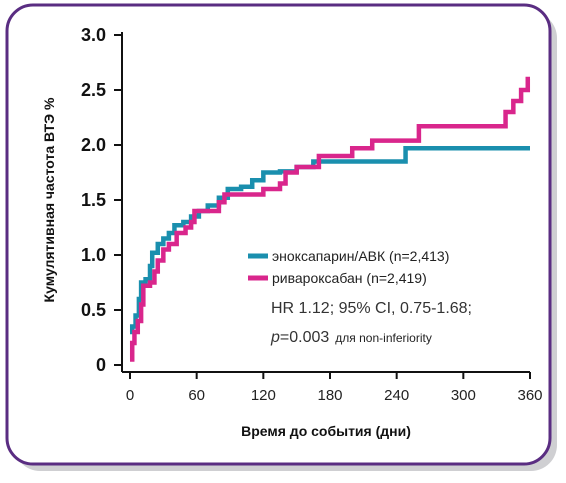  What do you see at coordinates (93, 310) in the screenshot?
I see `y-tick-label: 0.5` at bounding box center [93, 310].